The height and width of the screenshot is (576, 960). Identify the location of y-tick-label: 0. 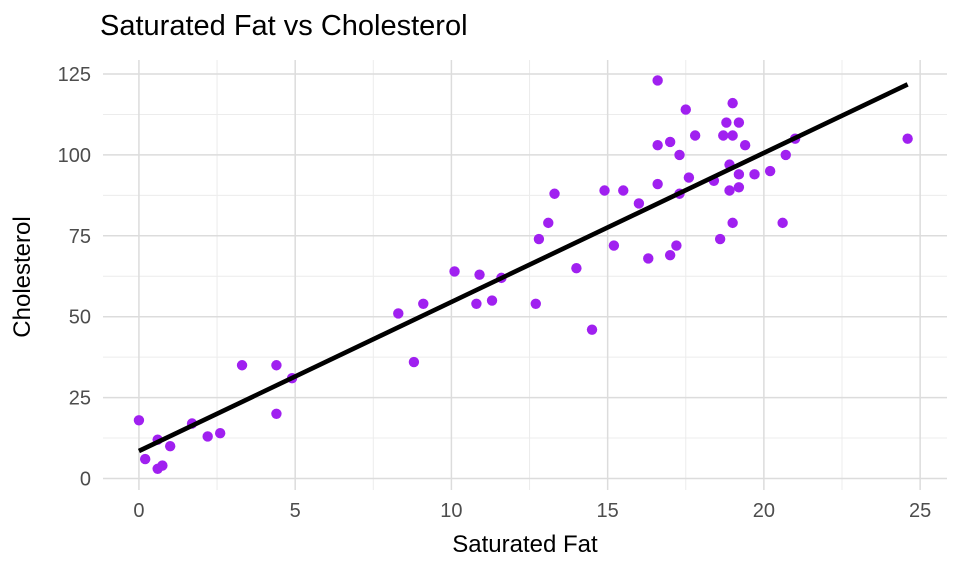
(85, 480).